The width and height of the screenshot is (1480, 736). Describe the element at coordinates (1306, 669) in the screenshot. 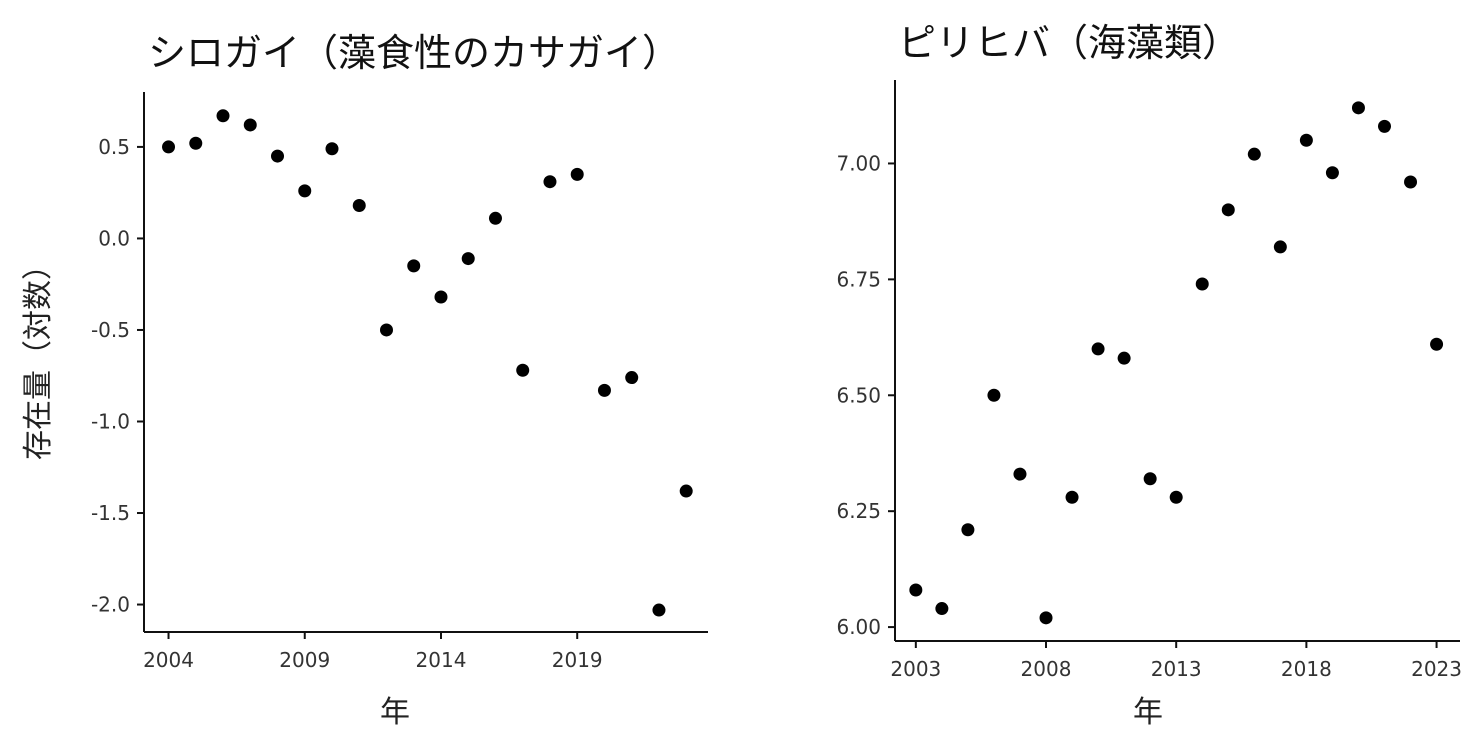

I see `right-x-tick-label: 2018` at that location.